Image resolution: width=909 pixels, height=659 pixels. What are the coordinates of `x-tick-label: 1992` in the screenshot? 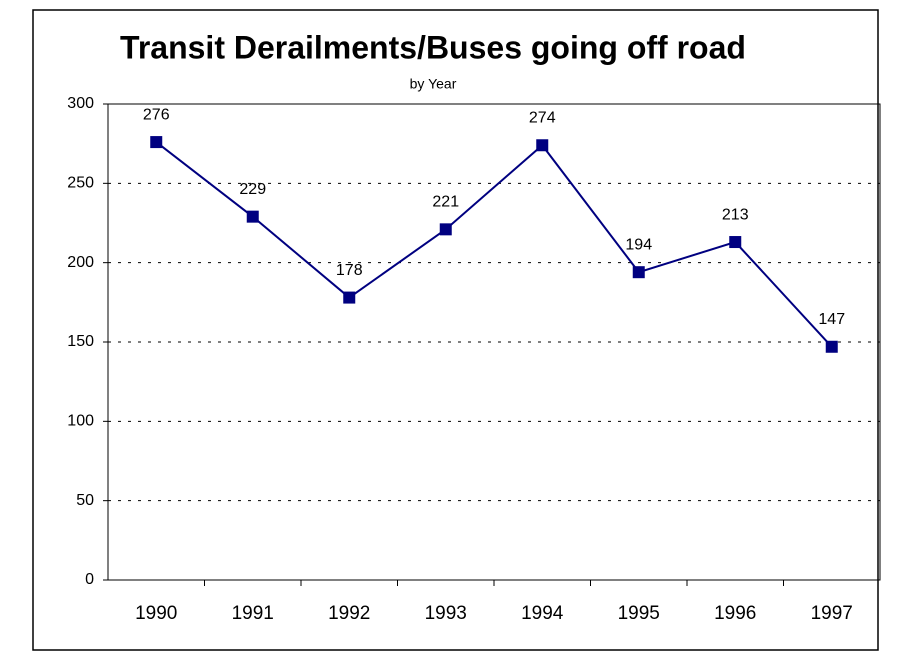 It's located at (349, 613).